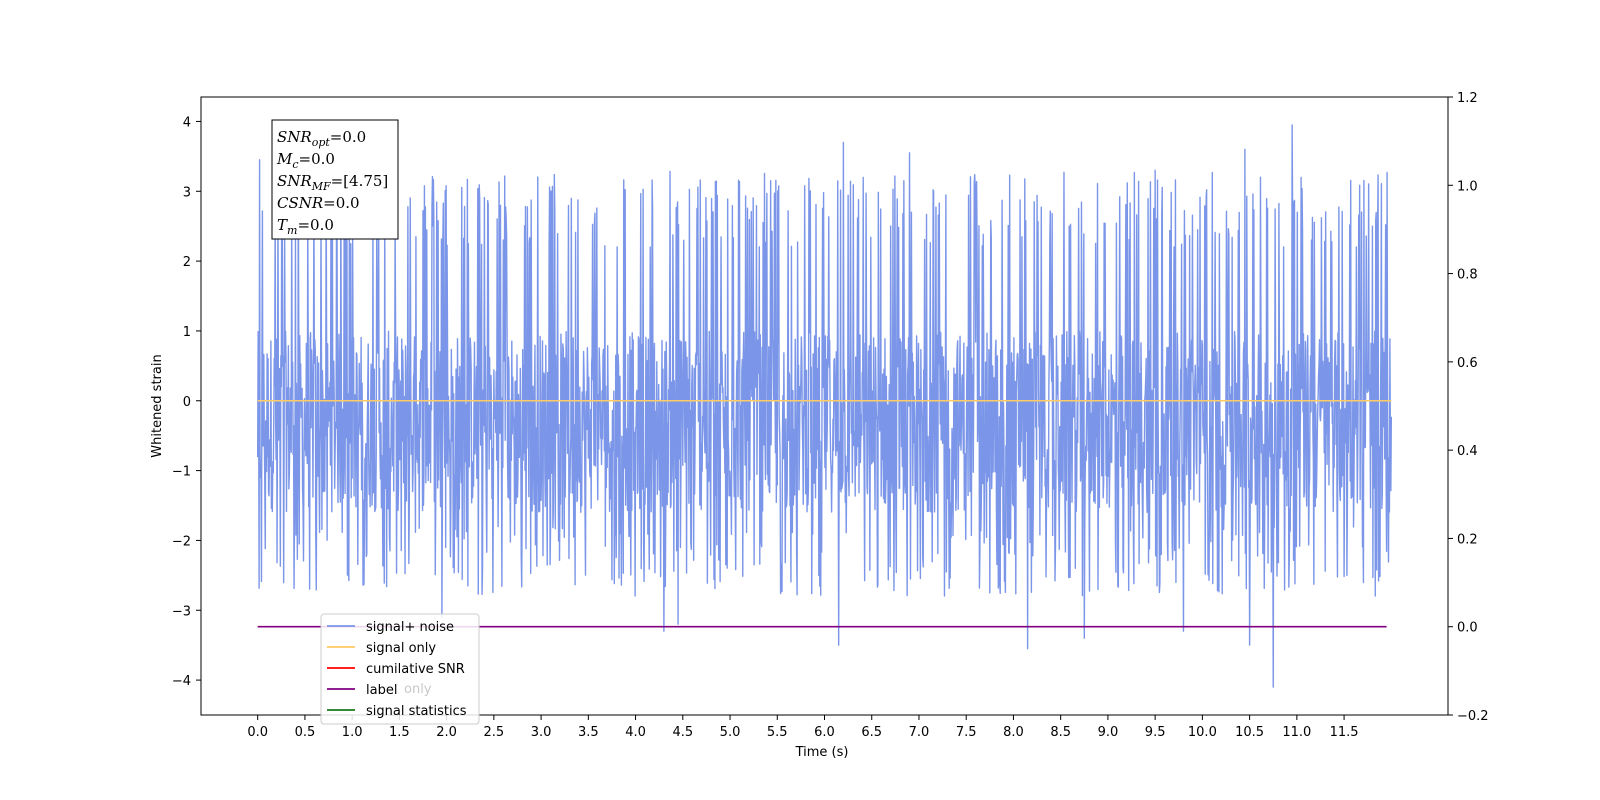 The image size is (1600, 800). What do you see at coordinates (352, 732) in the screenshot?
I see `x-tick-label: 1.0` at bounding box center [352, 732].